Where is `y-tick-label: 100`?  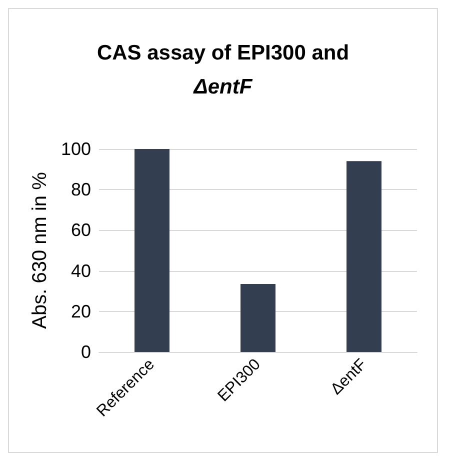
y-tick-label: 100 is located at coordinates (75, 149).